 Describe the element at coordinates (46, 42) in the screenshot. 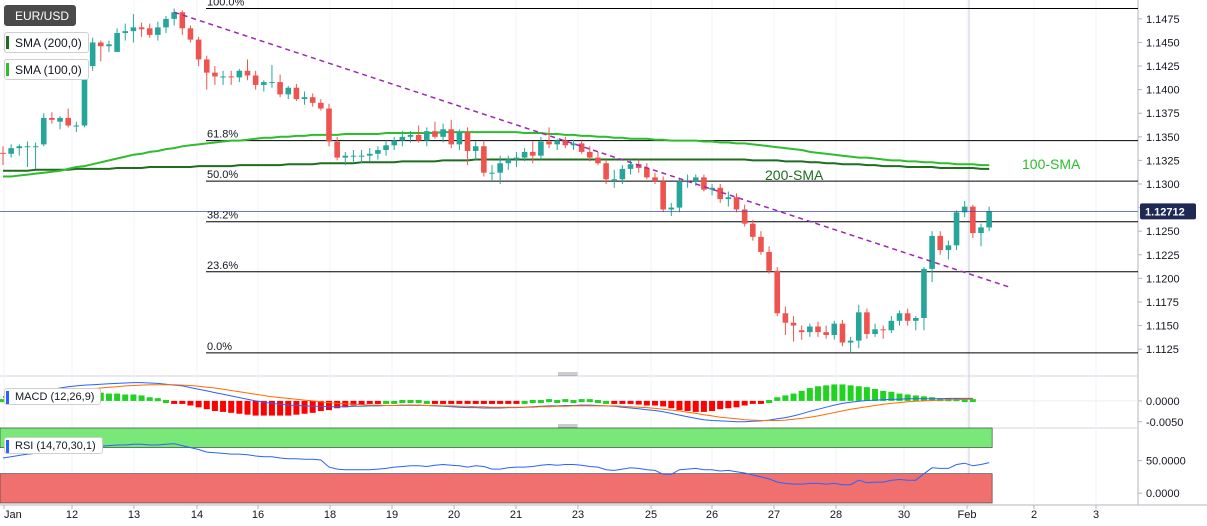

I see `sma200-legend: SMA (200,0)` at that location.